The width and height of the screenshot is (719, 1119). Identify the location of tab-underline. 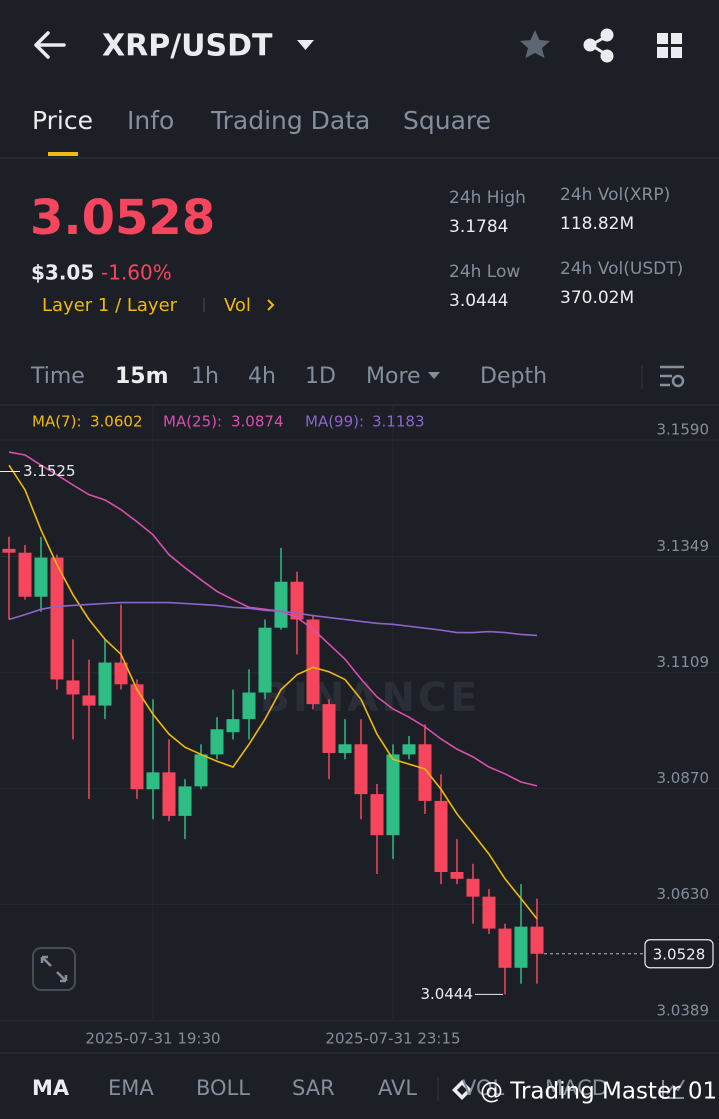
(63, 154).